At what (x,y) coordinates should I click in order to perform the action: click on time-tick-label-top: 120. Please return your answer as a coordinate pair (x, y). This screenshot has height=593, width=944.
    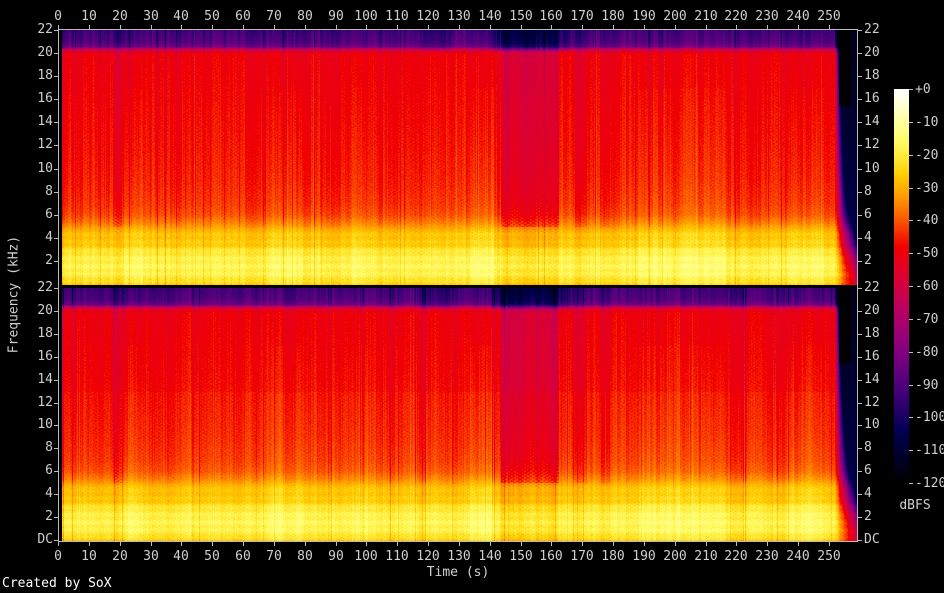
    Looking at the image, I should click on (428, 16).